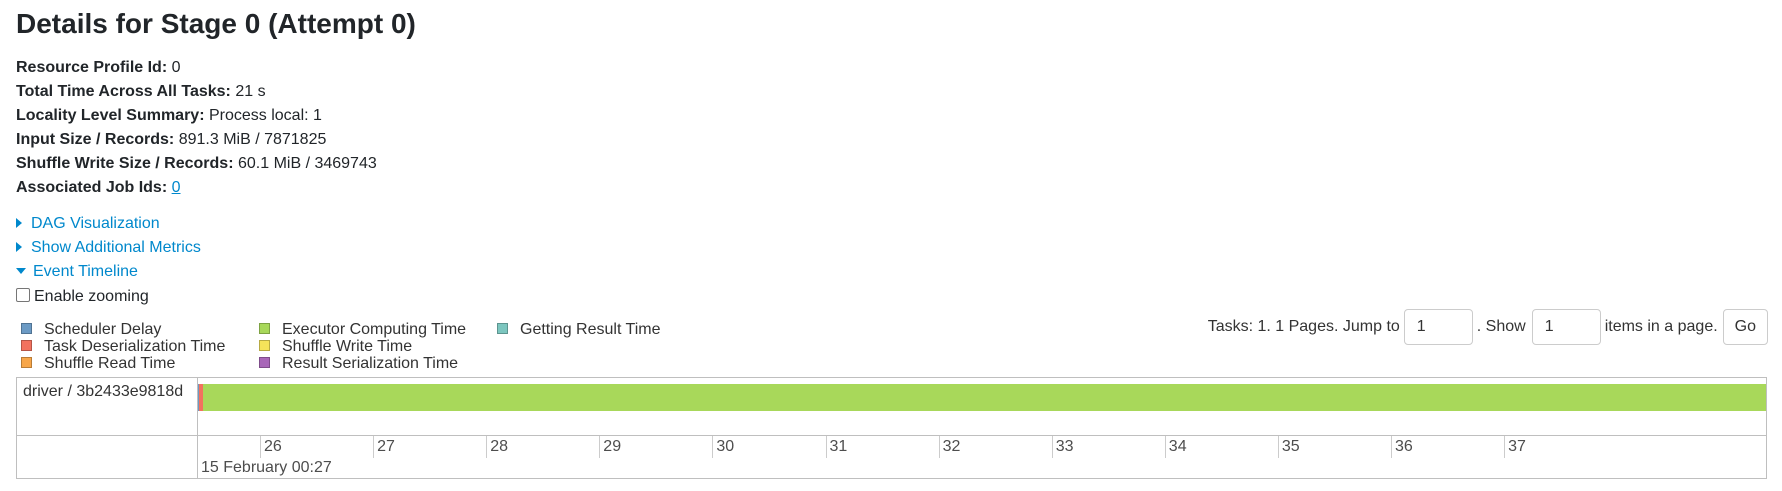 Image resolution: width=1782 pixels, height=491 pixels. What do you see at coordinates (95, 223) in the screenshot?
I see `dag-visualization-label: DAG Visualization` at bounding box center [95, 223].